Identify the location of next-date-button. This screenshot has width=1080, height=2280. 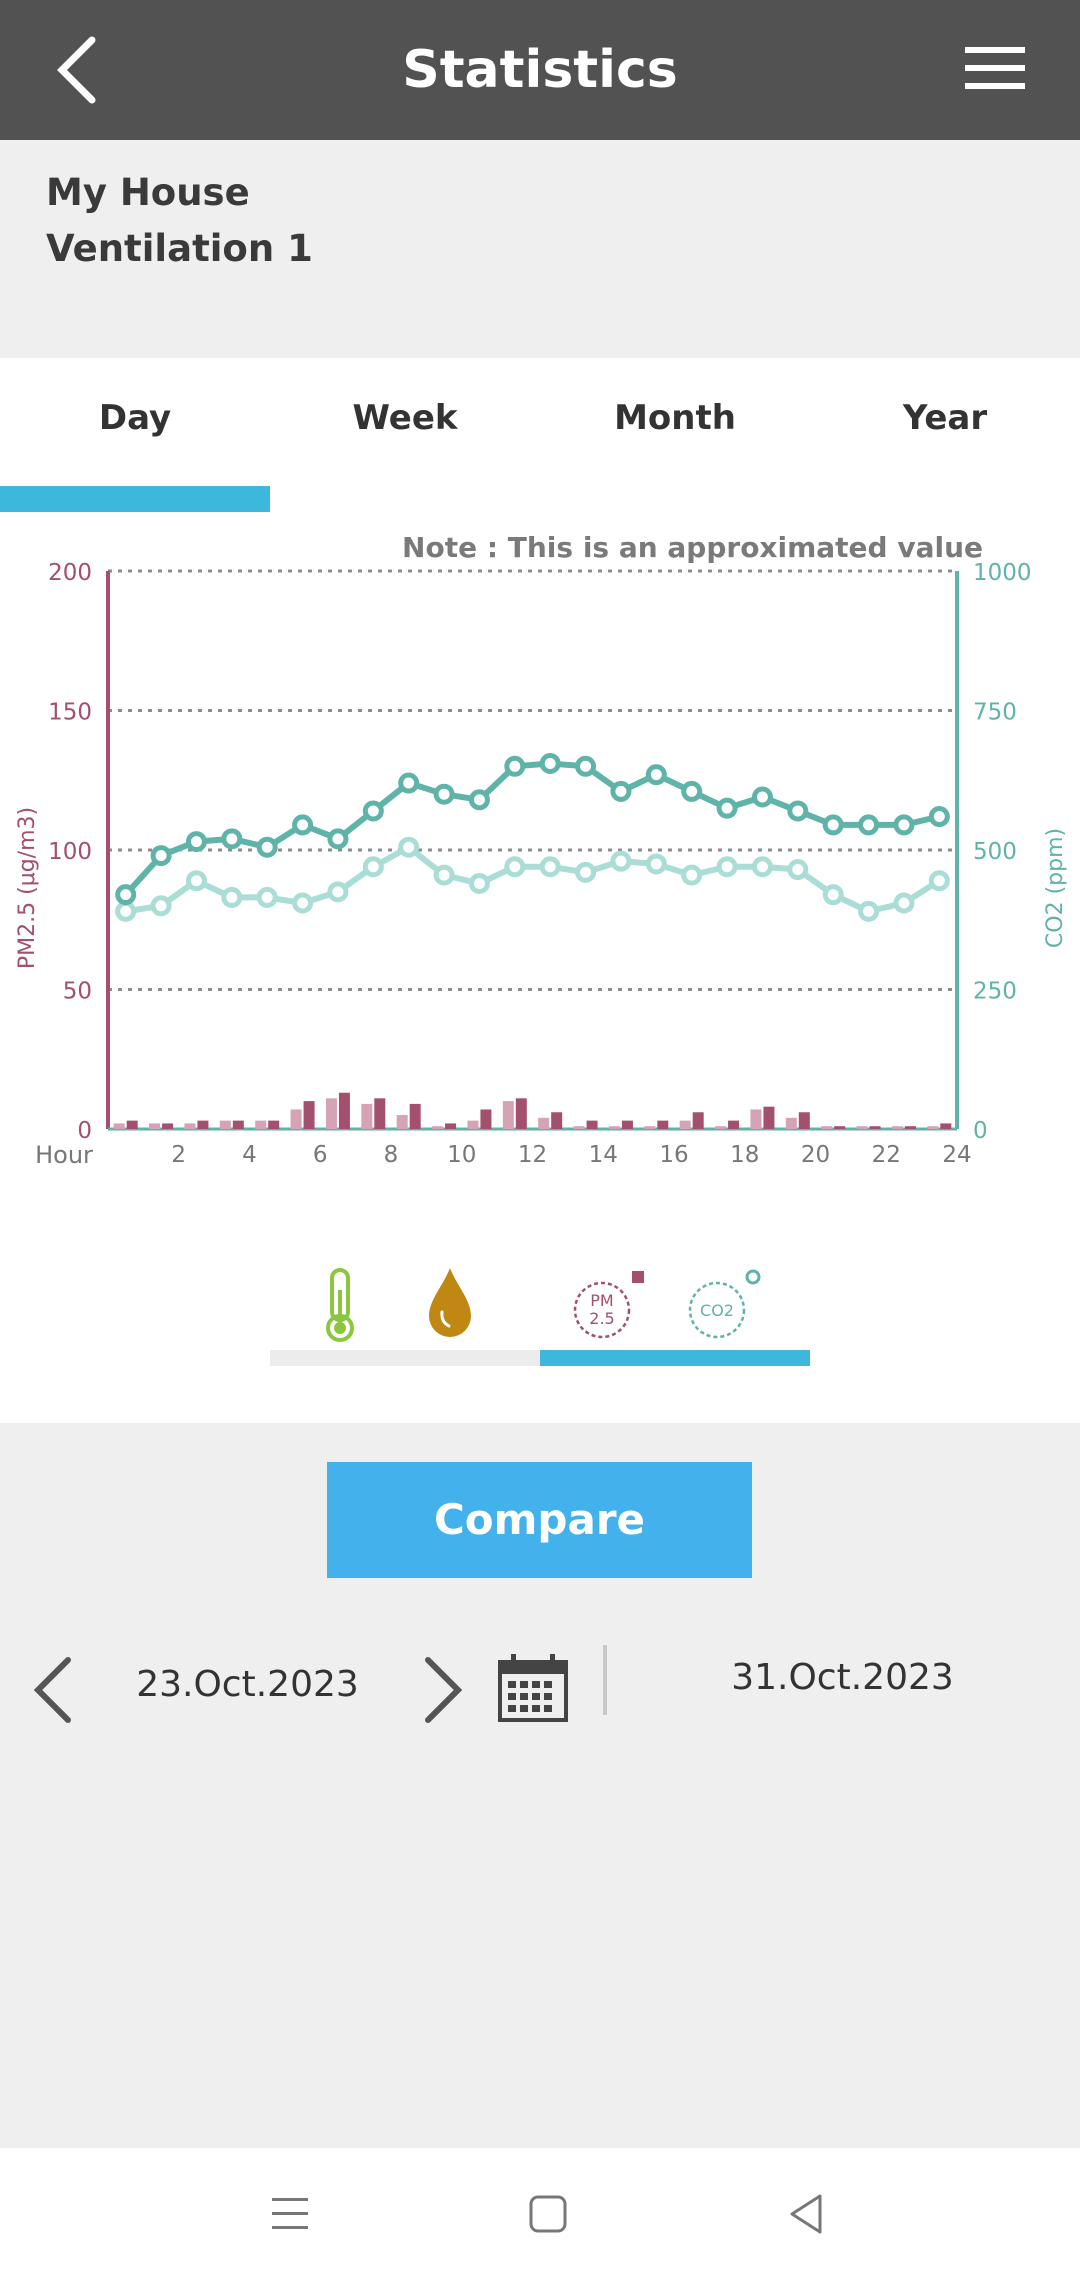
(439, 1690).